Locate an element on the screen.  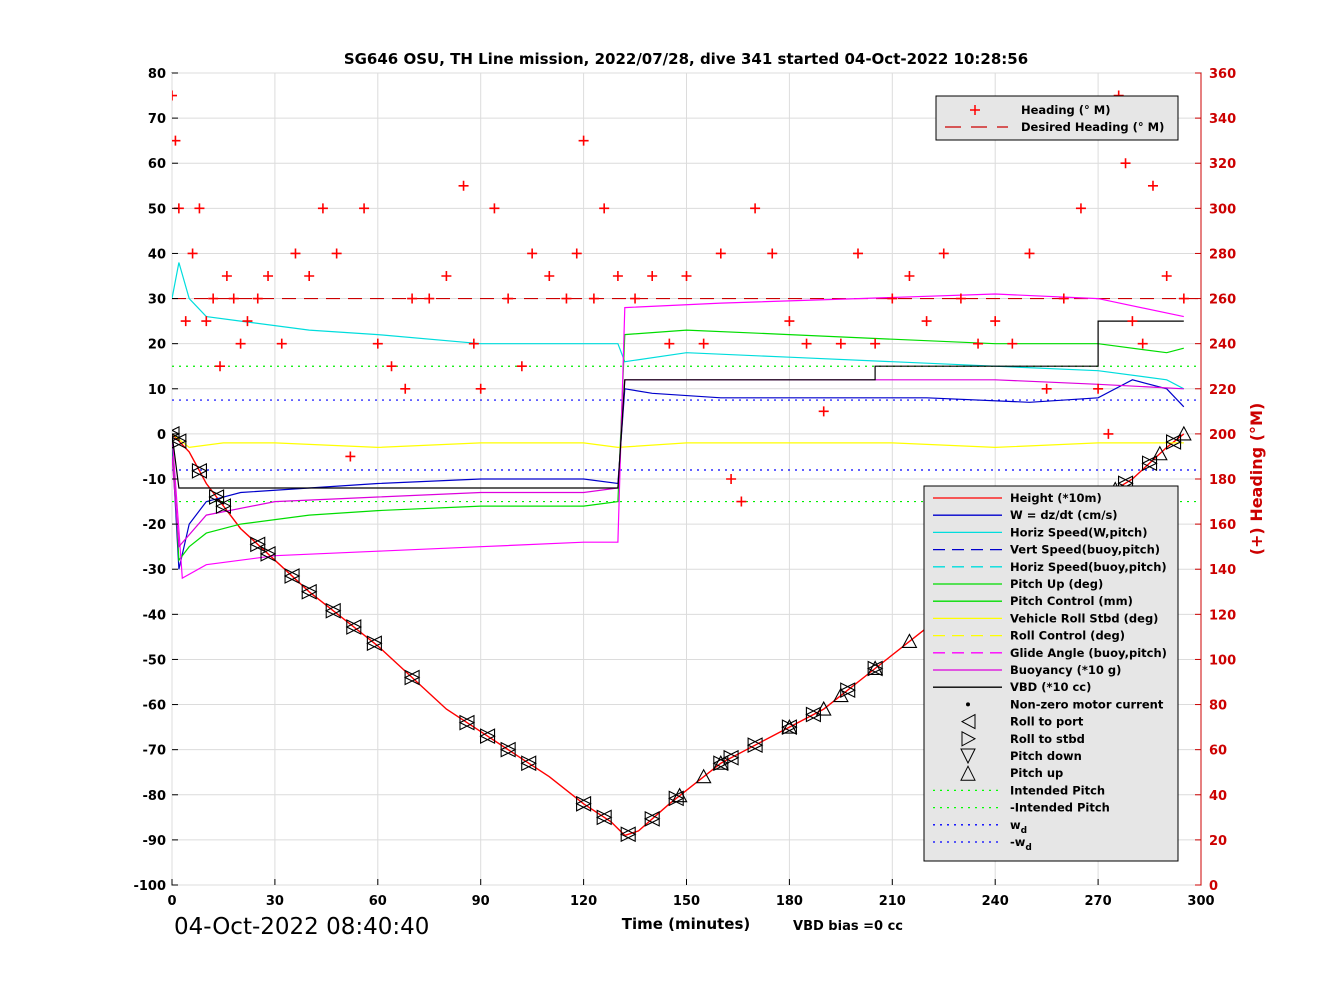
y-left-tick-label: -80 is located at coordinates (155, 796).